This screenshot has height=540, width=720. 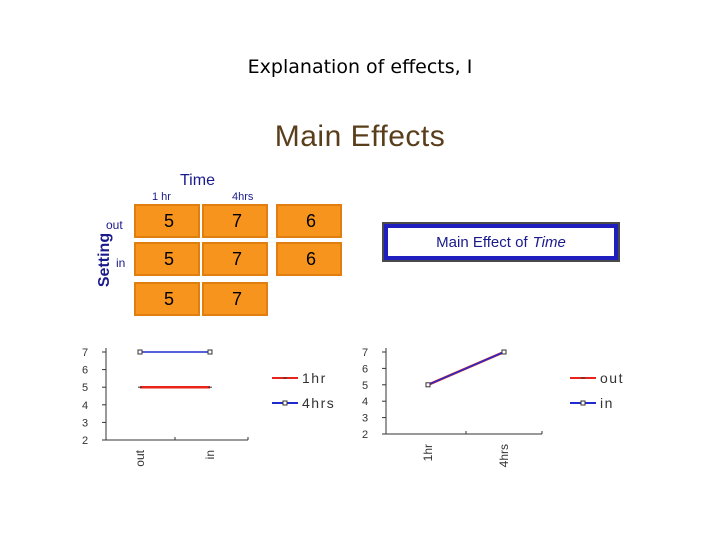 What do you see at coordinates (140, 457) in the screenshot?
I see `x-tick-label: out` at bounding box center [140, 457].